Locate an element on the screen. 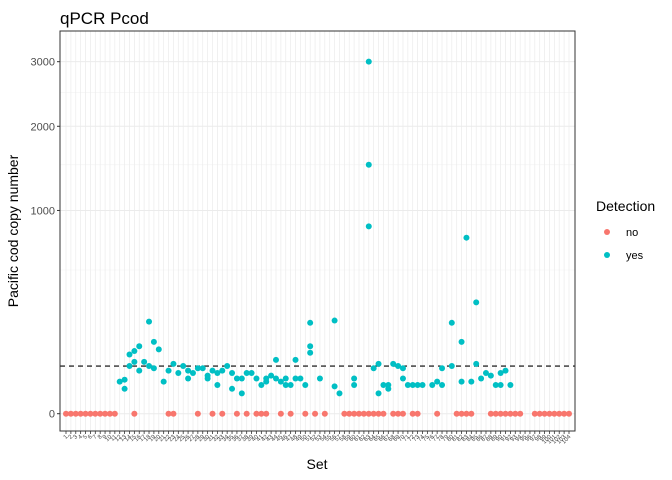 This screenshot has height=480, width=672. x-tick-label: 29 is located at coordinates (201, 438).